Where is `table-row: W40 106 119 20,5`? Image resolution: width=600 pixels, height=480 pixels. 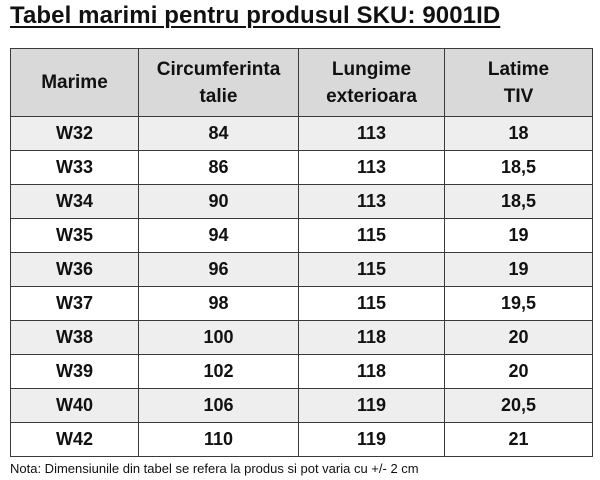
table-row: W40 106 119 20,5 is located at coordinates (301, 405).